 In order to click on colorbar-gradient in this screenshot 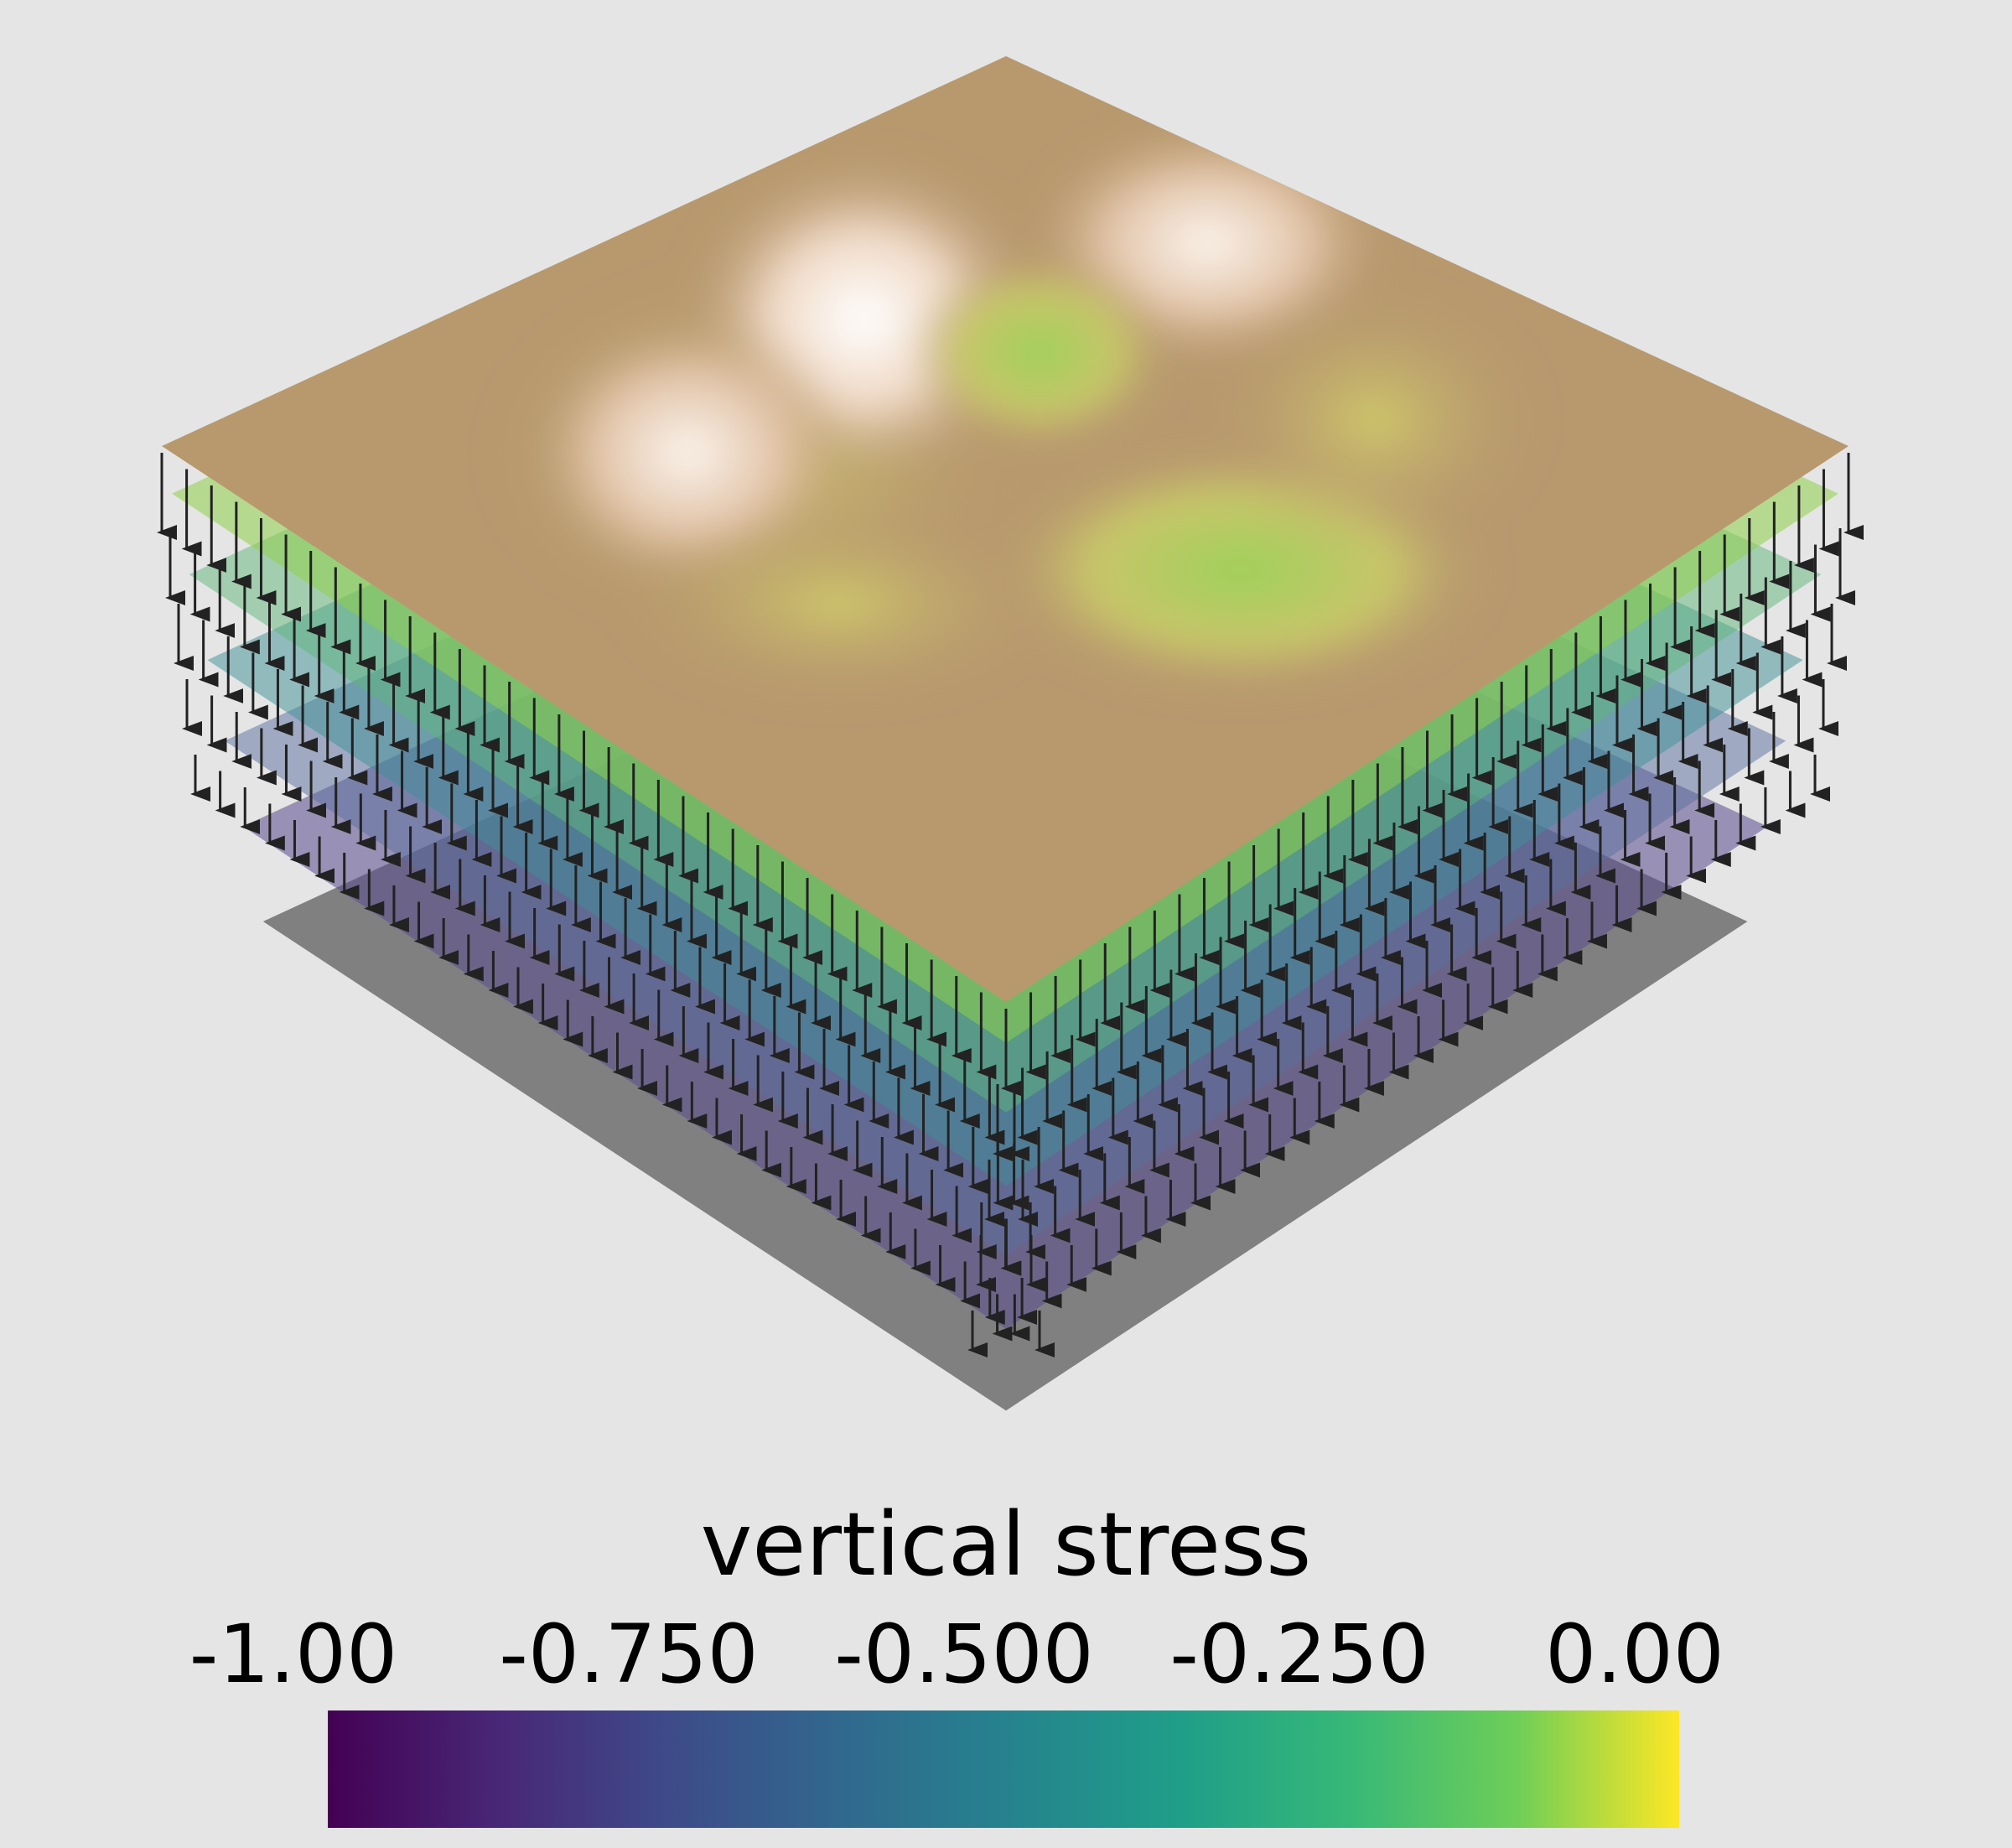, I will do `click(1003, 1769)`.